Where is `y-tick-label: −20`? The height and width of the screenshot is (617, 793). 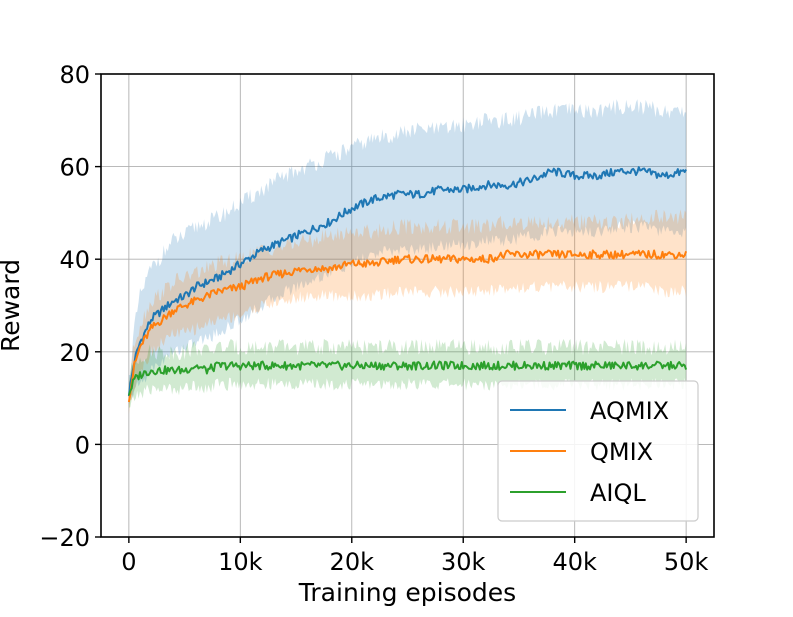
y-tick-label: −20 is located at coordinates (64, 538).